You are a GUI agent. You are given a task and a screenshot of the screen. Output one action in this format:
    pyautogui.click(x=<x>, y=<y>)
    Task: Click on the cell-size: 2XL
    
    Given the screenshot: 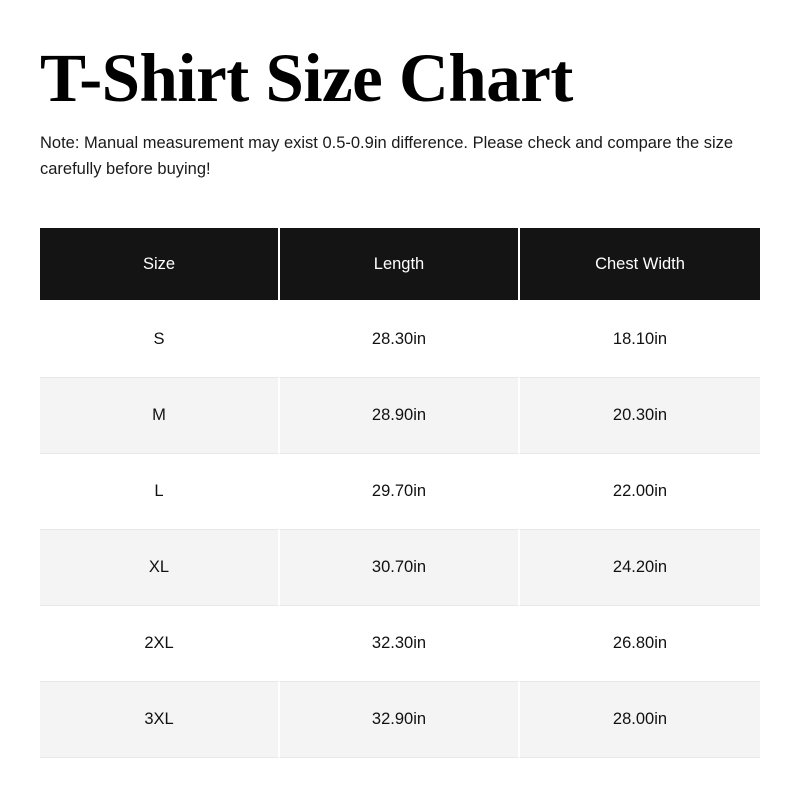 What is the action you would take?
    pyautogui.click(x=160, y=644)
    